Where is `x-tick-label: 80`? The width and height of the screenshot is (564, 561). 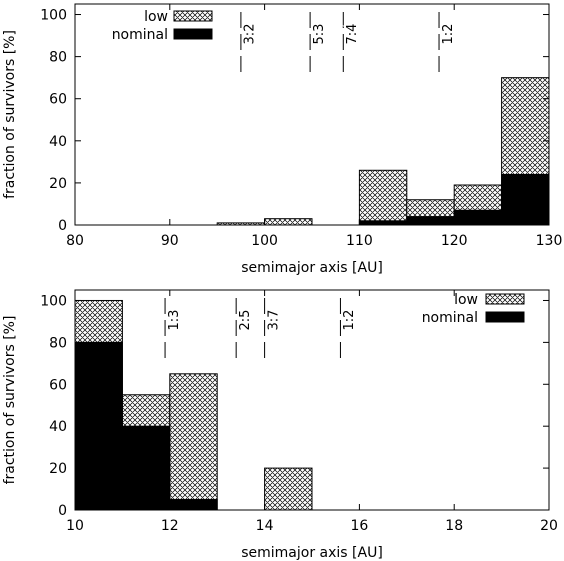
x-tick-label: 80 is located at coordinates (75, 241).